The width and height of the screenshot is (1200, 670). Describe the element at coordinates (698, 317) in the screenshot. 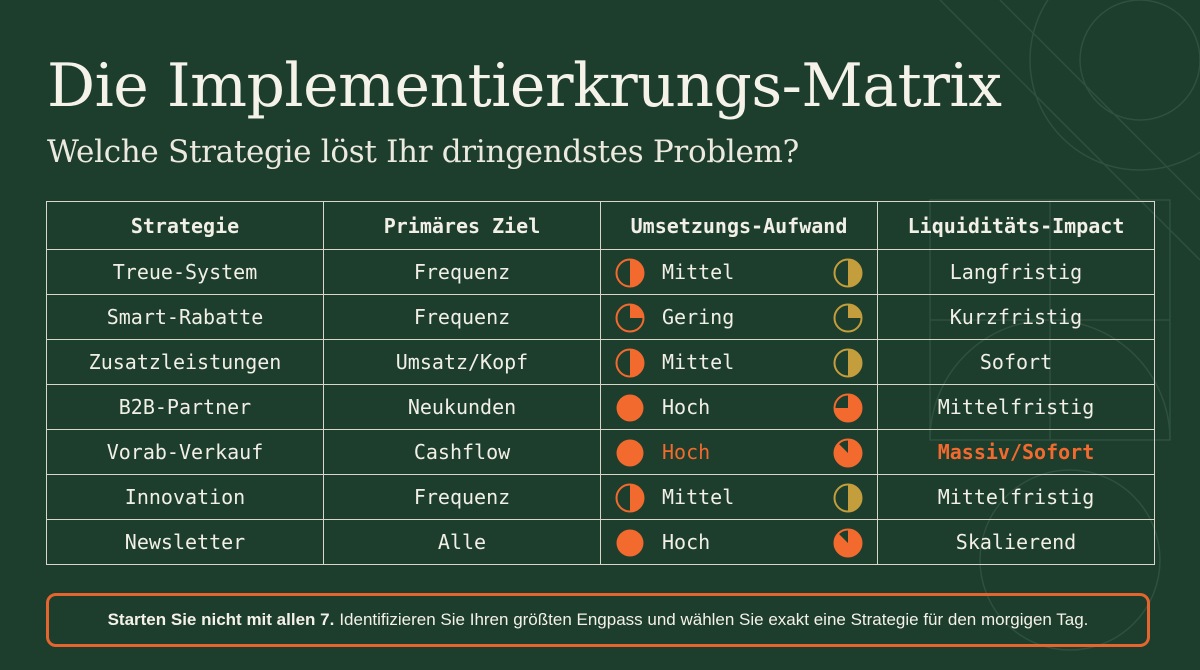

I see `effort-label: Gering` at that location.